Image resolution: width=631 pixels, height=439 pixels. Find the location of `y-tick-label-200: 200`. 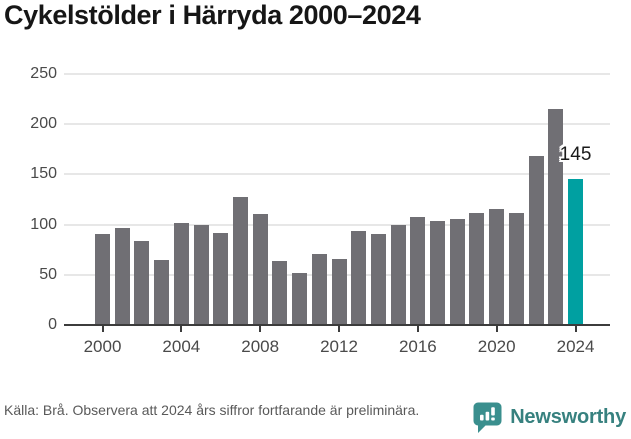

y-tick-label-200: 200 is located at coordinates (43, 124).